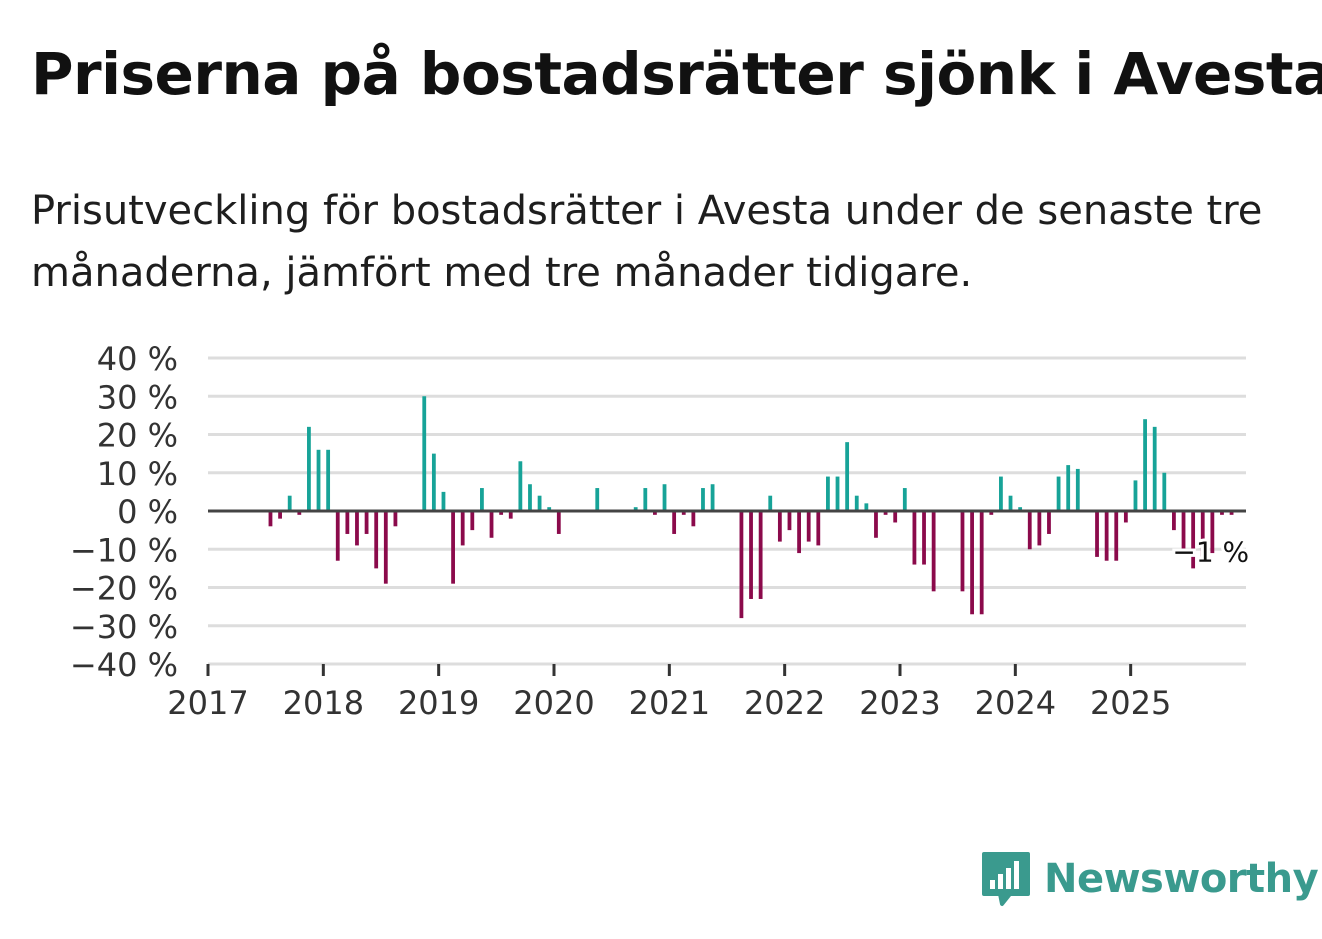  Describe the element at coordinates (553, 703) in the screenshot. I see `x-tick-label: 2020` at that location.